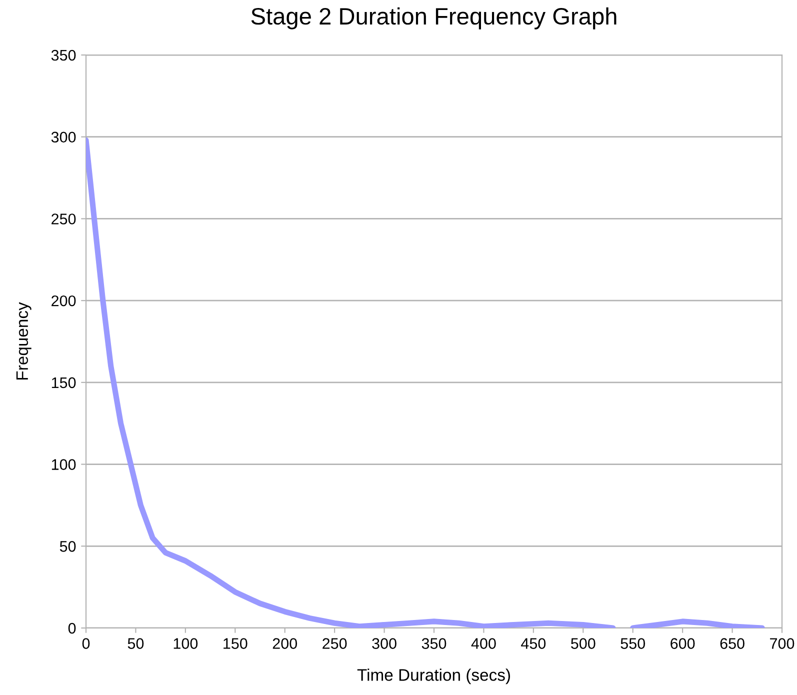  What do you see at coordinates (64, 219) in the screenshot?
I see `y-tick-label: 250` at bounding box center [64, 219].